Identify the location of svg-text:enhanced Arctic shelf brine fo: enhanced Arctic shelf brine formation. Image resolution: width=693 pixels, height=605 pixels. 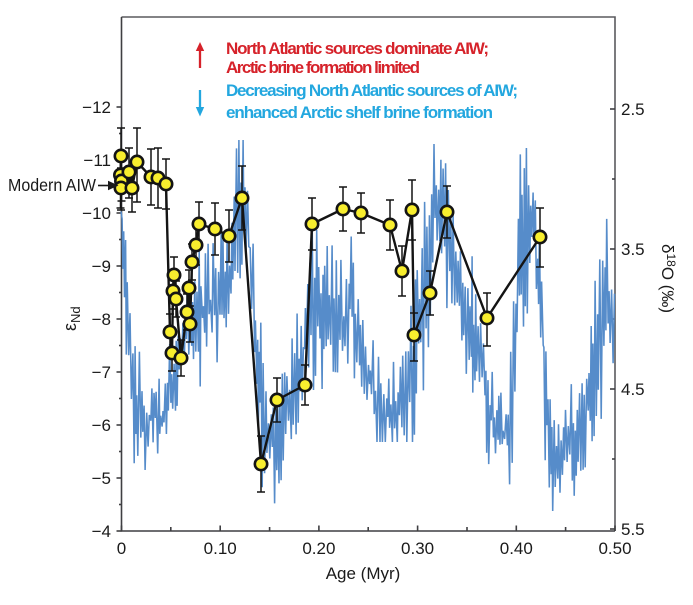
(359, 112).